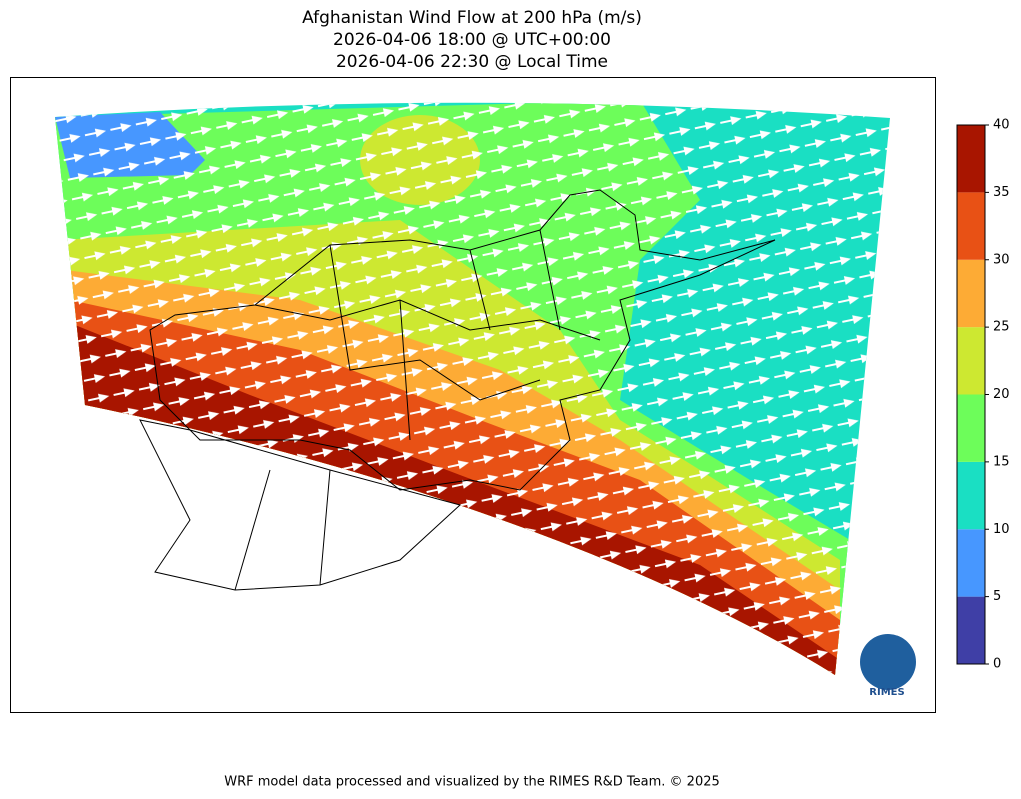 This screenshot has width=1021, height=799. What do you see at coordinates (888, 662) in the screenshot?
I see `logo-emblem` at bounding box center [888, 662].